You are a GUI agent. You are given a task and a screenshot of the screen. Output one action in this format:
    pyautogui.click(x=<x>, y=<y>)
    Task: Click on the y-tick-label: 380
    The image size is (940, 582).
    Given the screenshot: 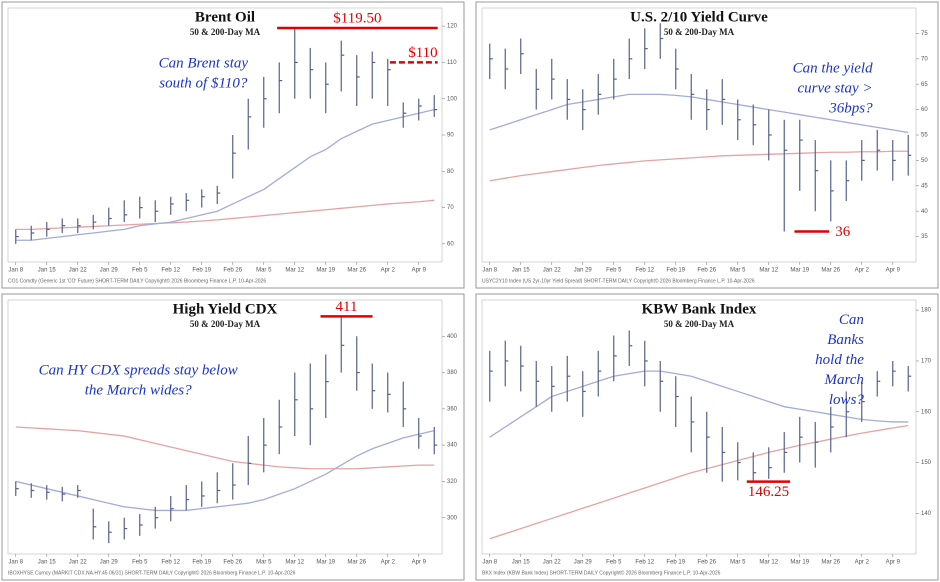 What is the action you would take?
    pyautogui.click(x=452, y=373)
    